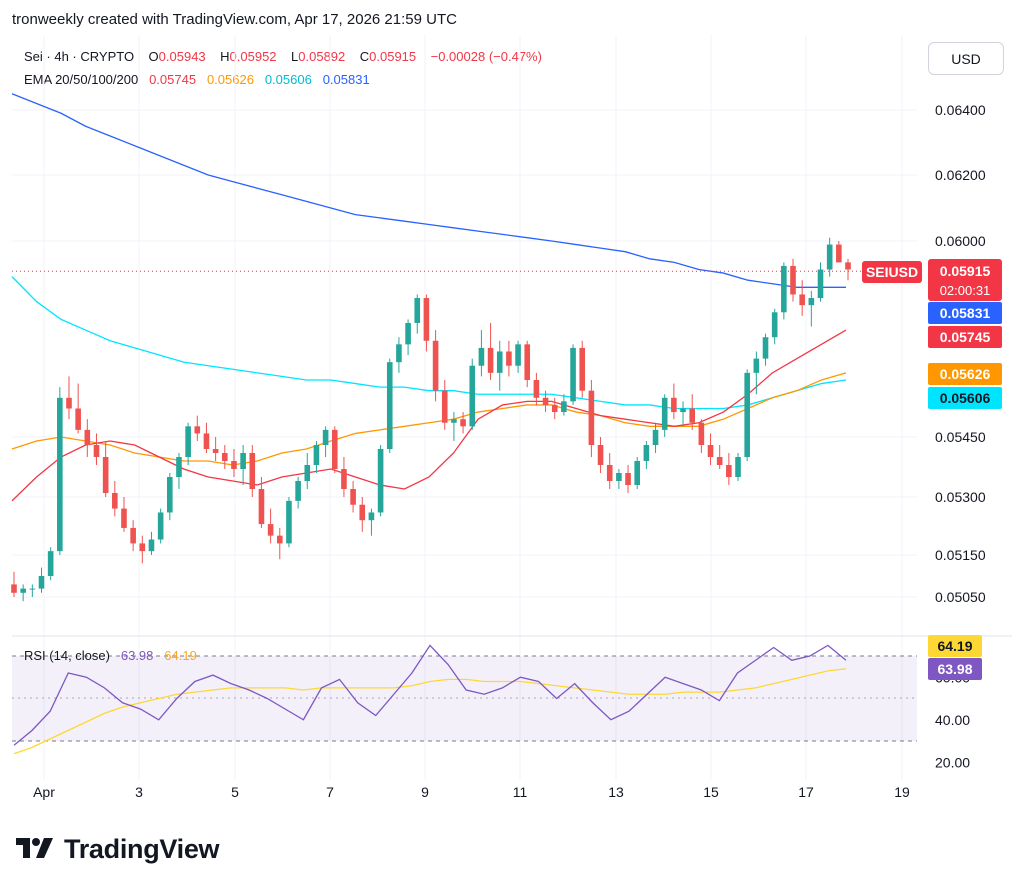 Image resolution: width=1024 pixels, height=889 pixels. I want to click on price-tick-label: 0.05150, so click(960, 555).